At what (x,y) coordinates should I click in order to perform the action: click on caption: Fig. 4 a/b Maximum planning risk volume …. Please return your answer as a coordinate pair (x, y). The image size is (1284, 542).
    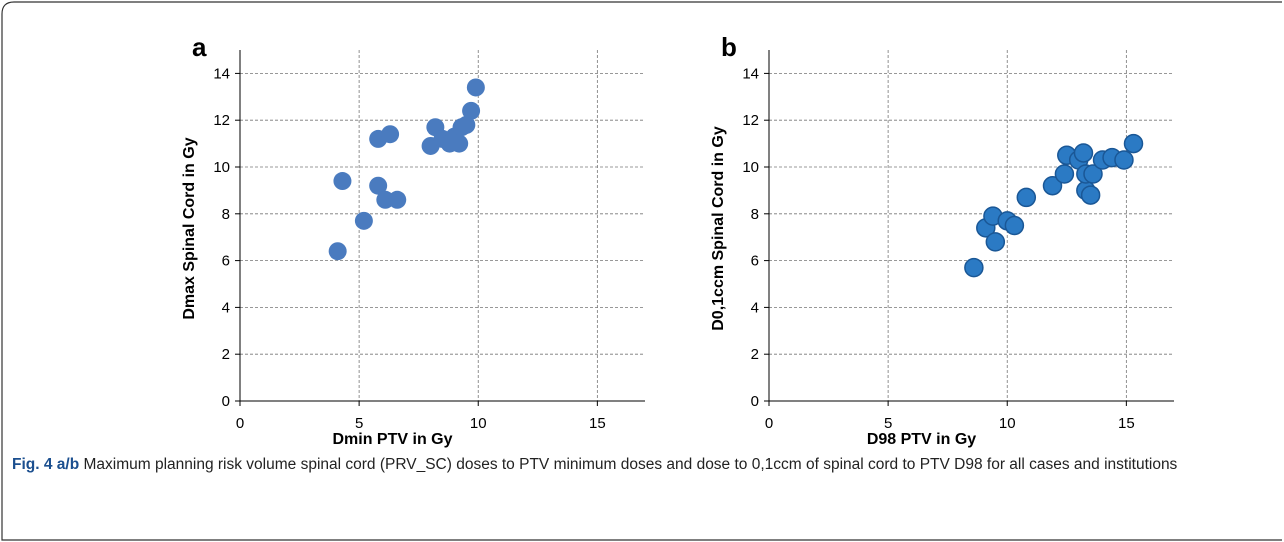
    Looking at the image, I should click on (643, 464).